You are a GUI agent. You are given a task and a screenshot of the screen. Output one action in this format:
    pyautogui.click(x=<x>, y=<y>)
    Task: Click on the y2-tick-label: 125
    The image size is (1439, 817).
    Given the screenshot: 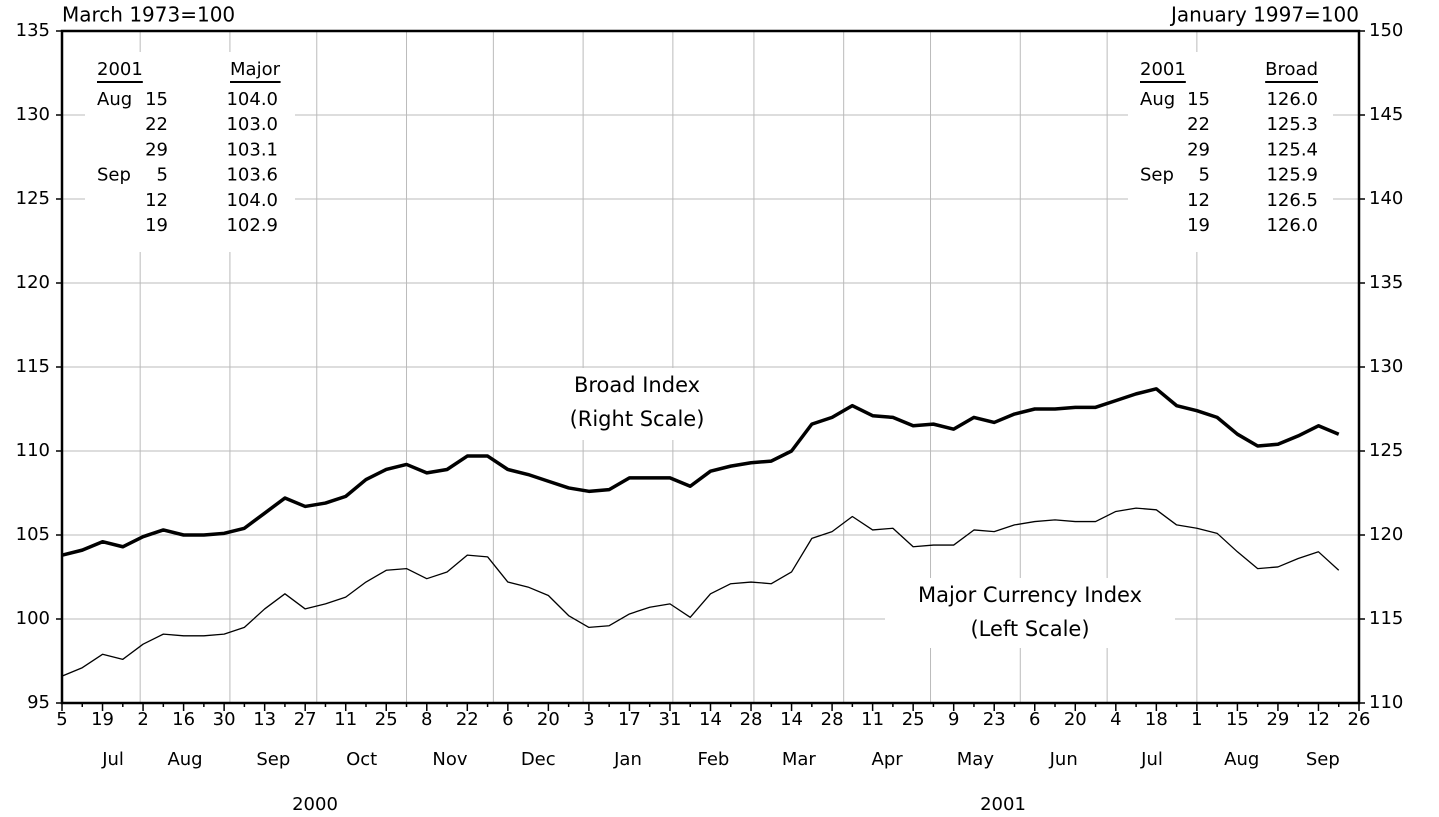 What is the action you would take?
    pyautogui.click(x=1386, y=450)
    